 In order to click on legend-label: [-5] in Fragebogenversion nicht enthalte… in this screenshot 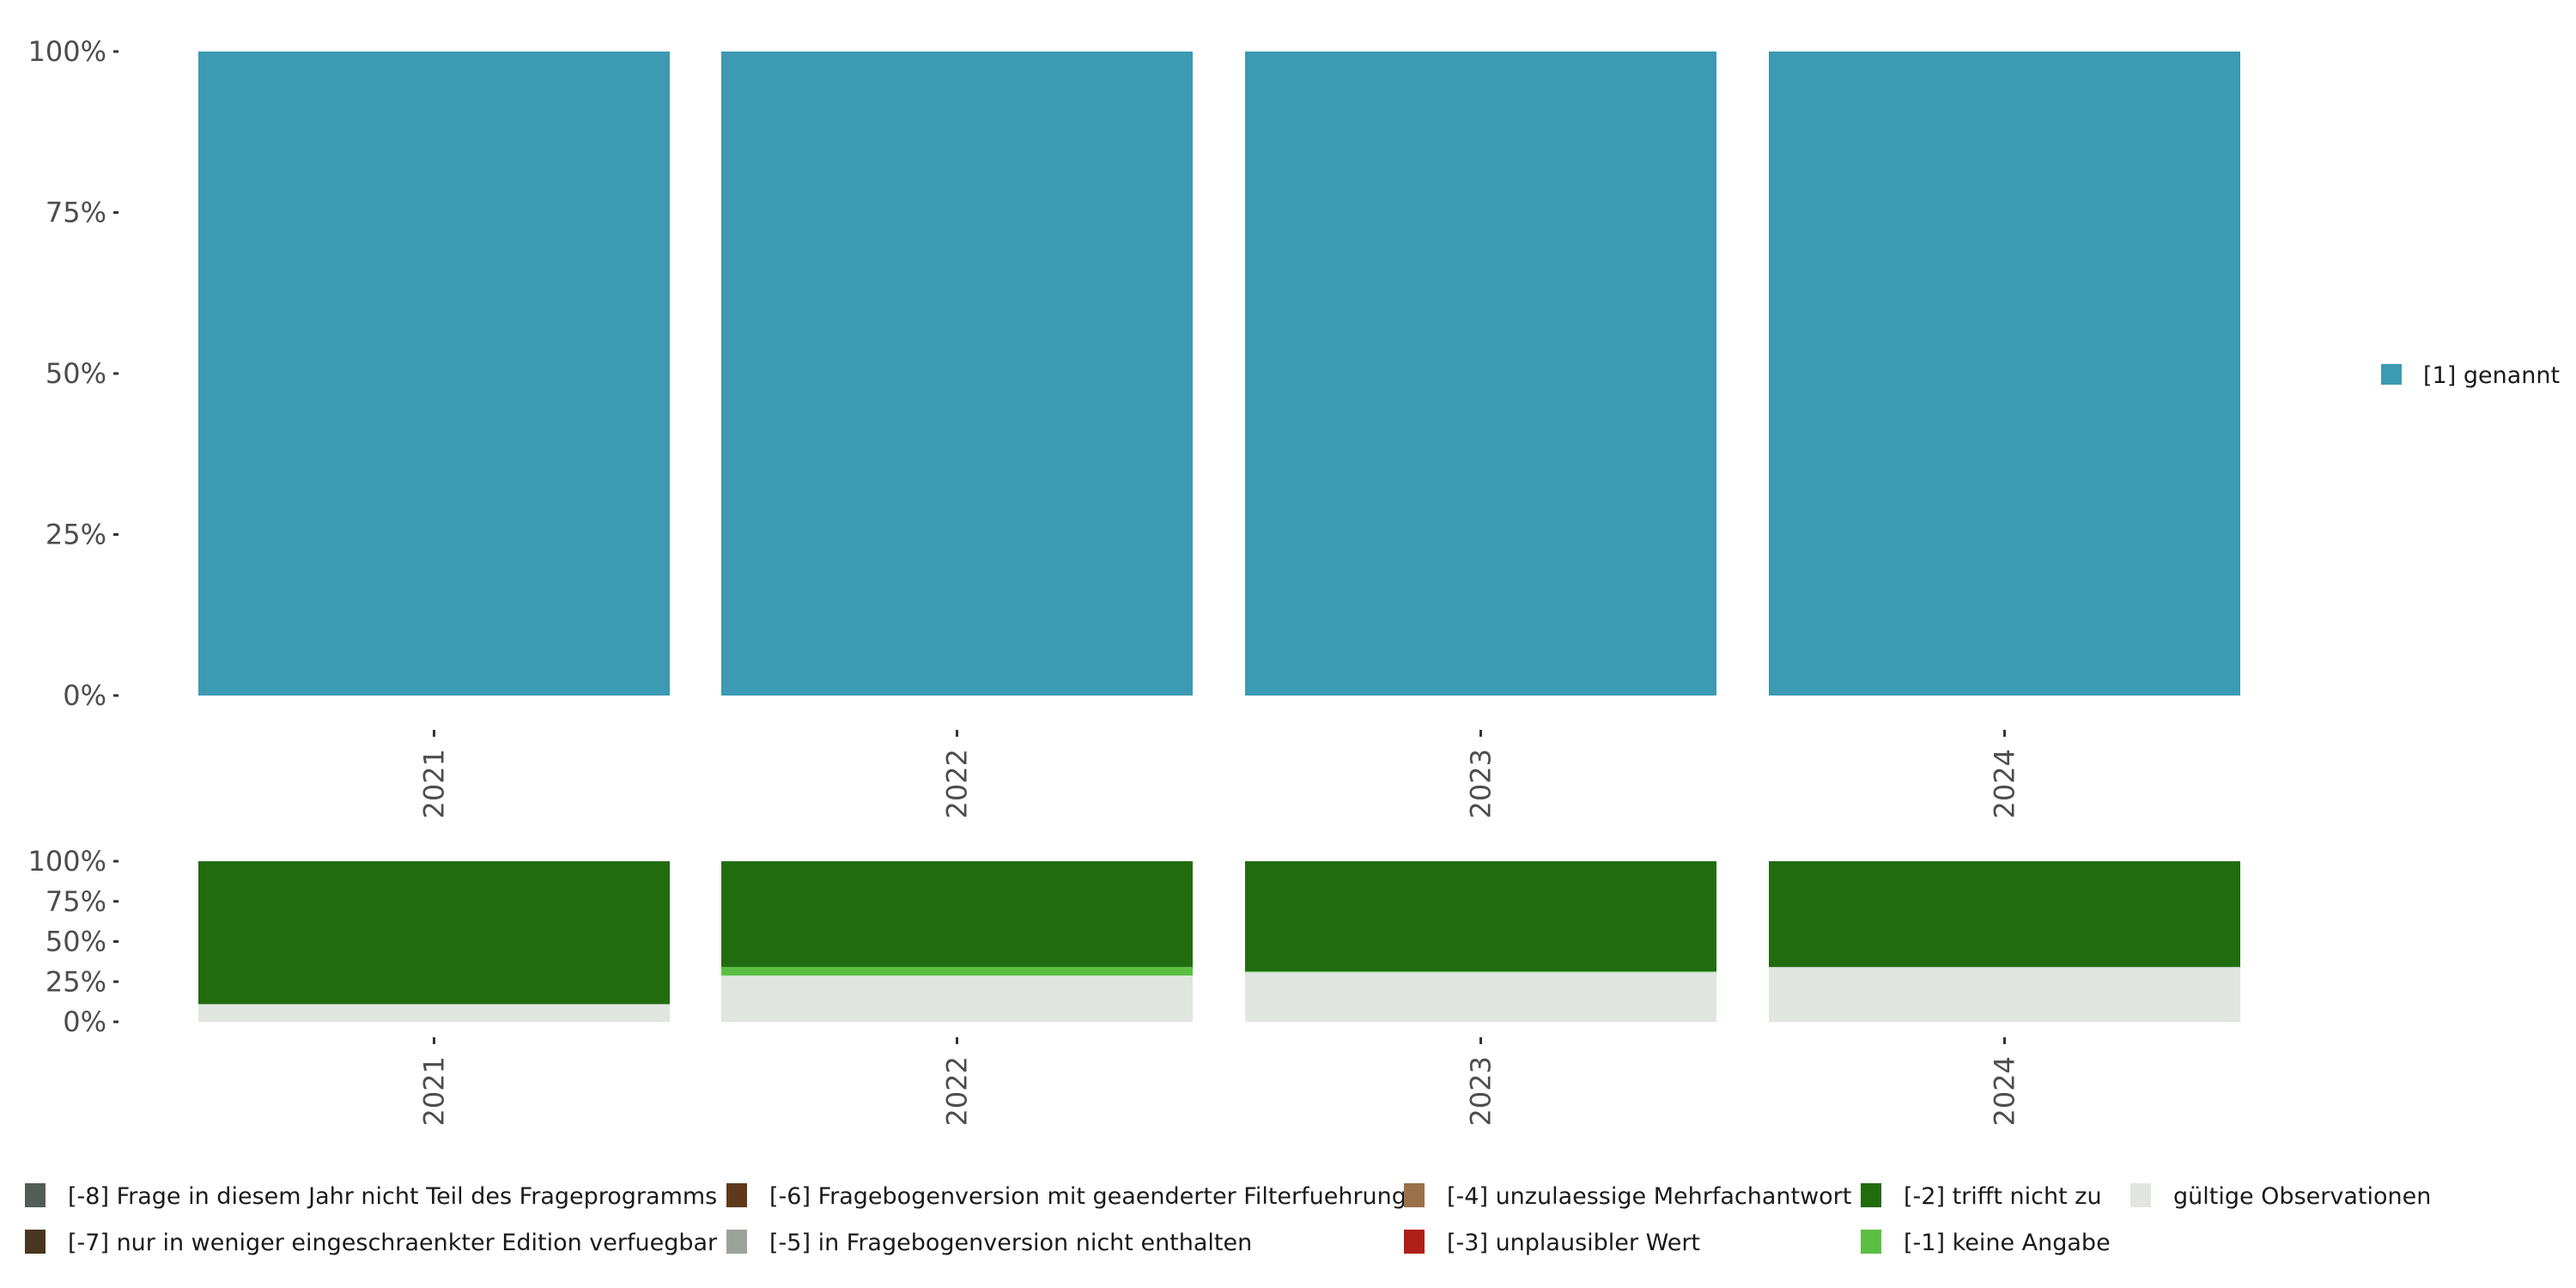, I will do `click(1010, 1243)`.